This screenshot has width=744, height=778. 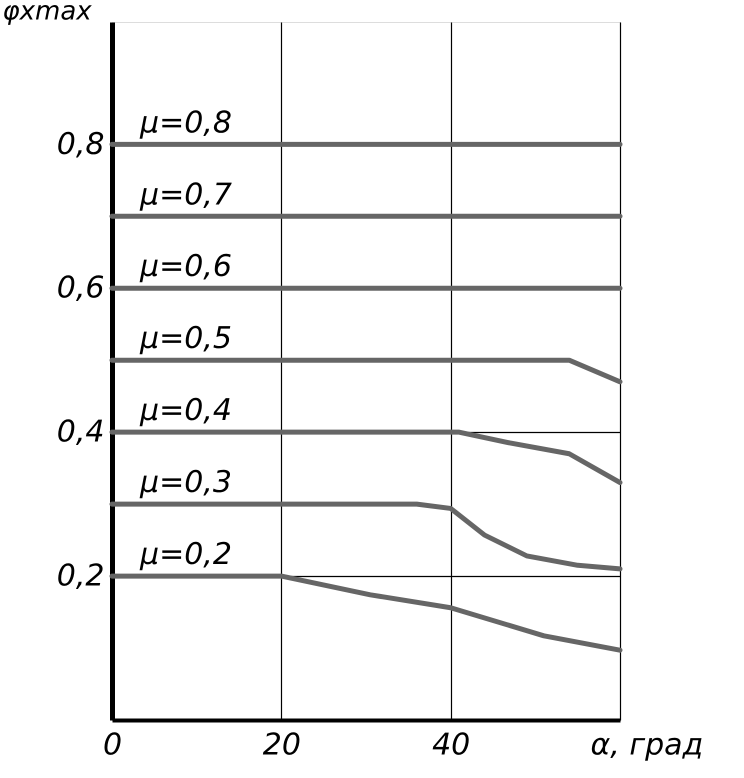 I want to click on series-label: μ=0,8, so click(x=185, y=122).